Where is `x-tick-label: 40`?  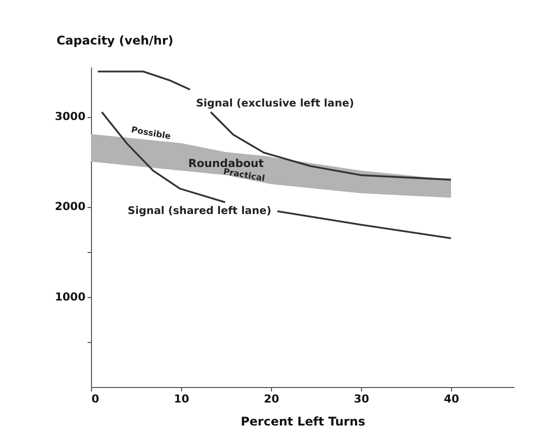
x-tick-label: 40 is located at coordinates (452, 399).